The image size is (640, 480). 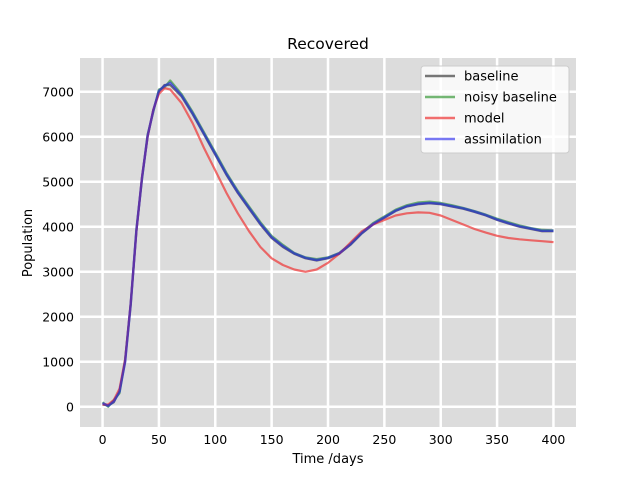 I want to click on x-tick-label: 200, so click(x=328, y=439).